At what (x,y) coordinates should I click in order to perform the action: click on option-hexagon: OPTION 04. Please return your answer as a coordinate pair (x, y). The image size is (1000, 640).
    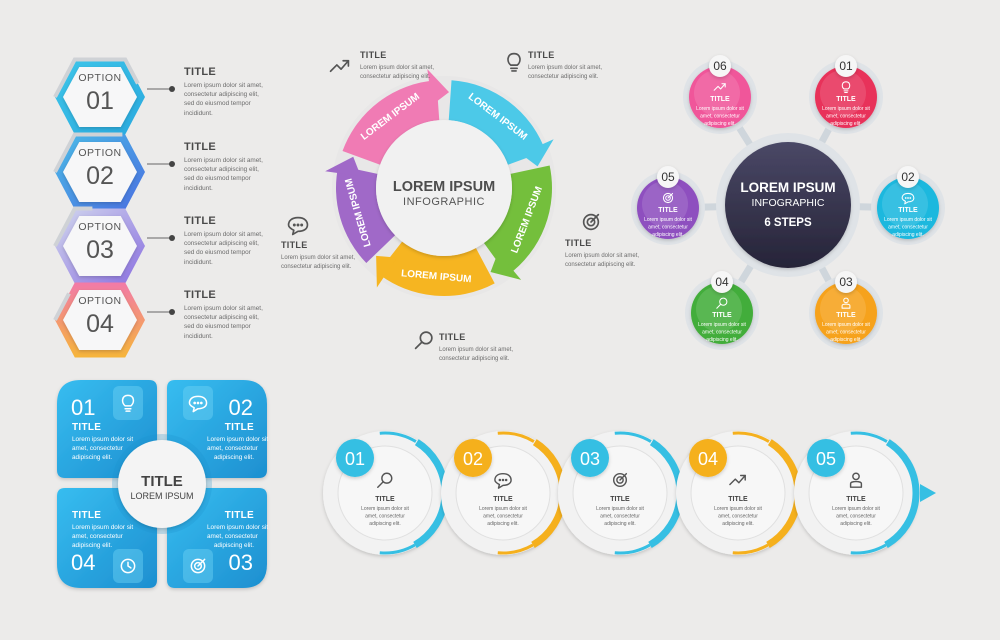
    Looking at the image, I should click on (113, 320).